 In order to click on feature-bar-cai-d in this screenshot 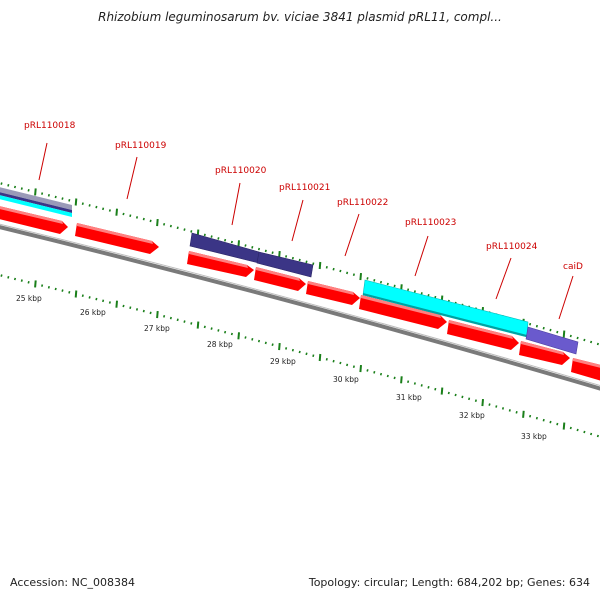, I will do `click(552, 340)`.